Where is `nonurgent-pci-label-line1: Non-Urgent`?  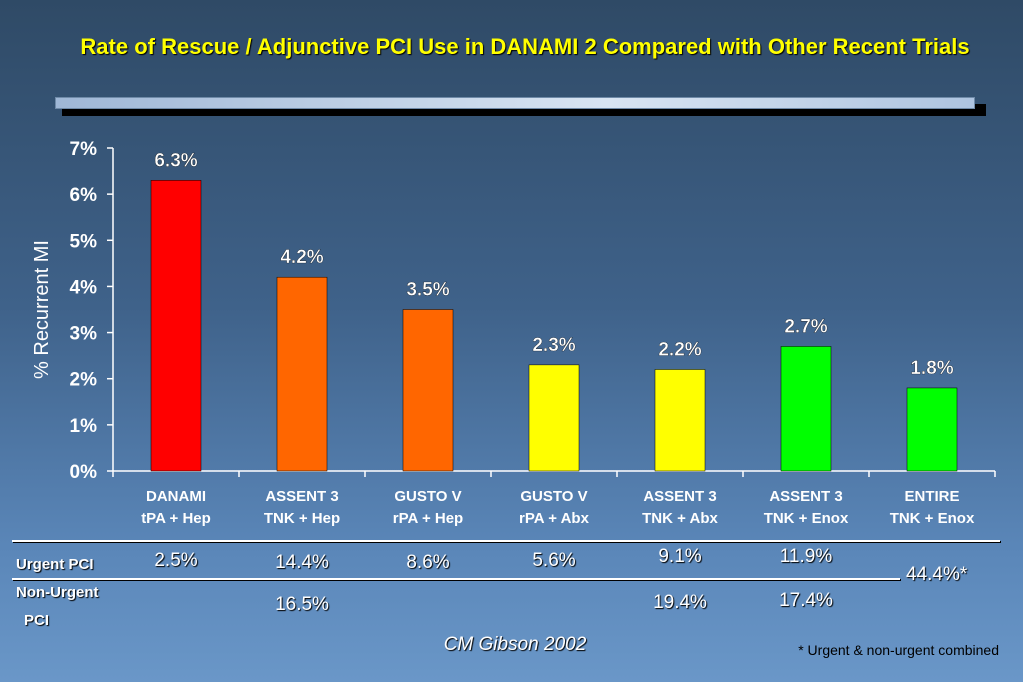 nonurgent-pci-label-line1: Non-Urgent is located at coordinates (57, 592).